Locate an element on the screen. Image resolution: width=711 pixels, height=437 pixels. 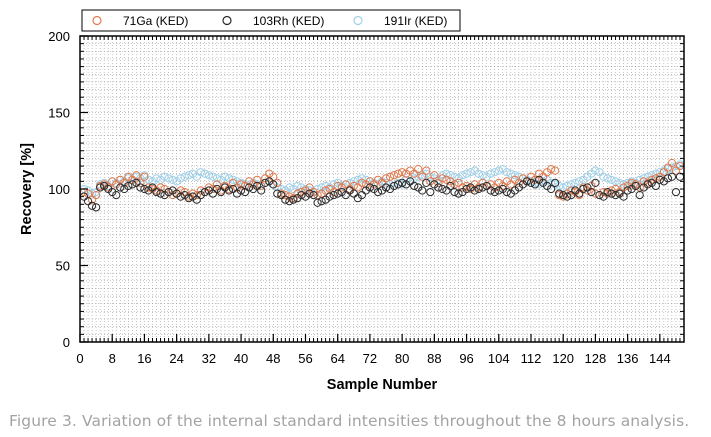
data-points is located at coordinates (382, 185).